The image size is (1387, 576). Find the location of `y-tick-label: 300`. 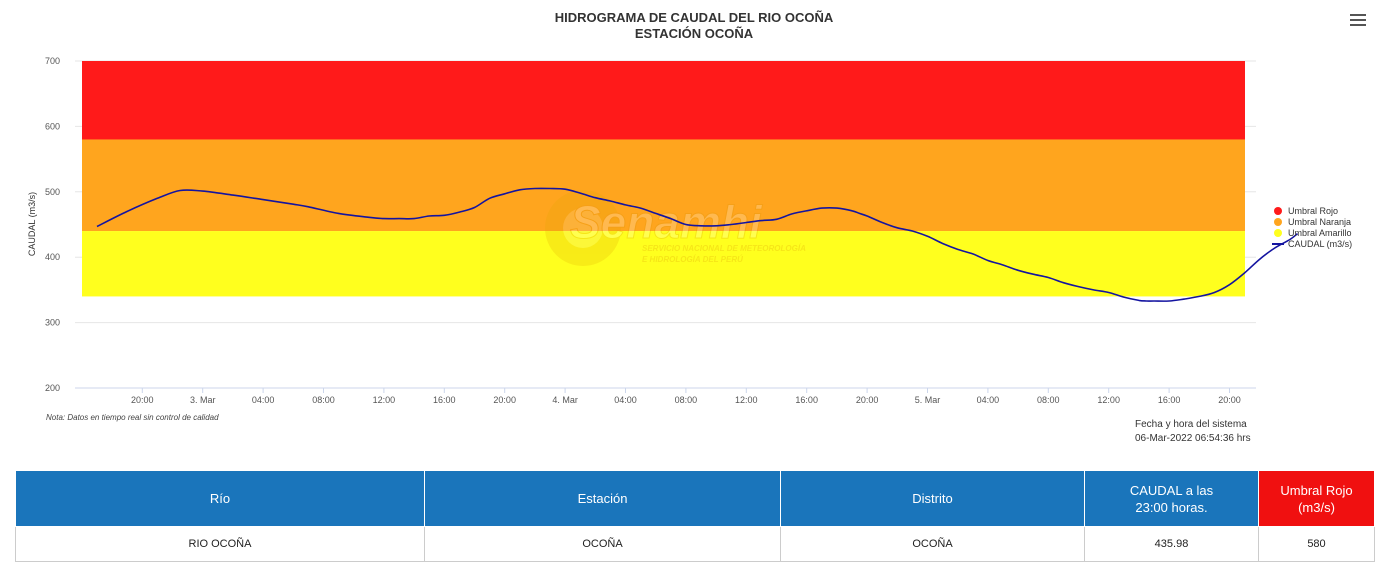

y-tick-label: 300 is located at coordinates (52, 323).